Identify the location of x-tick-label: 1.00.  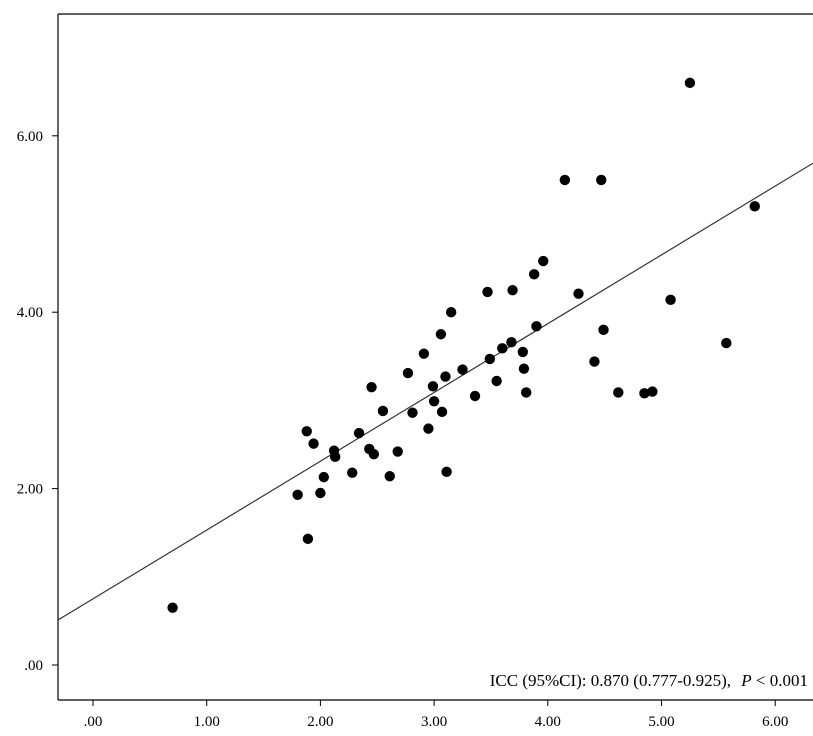
(207, 722).